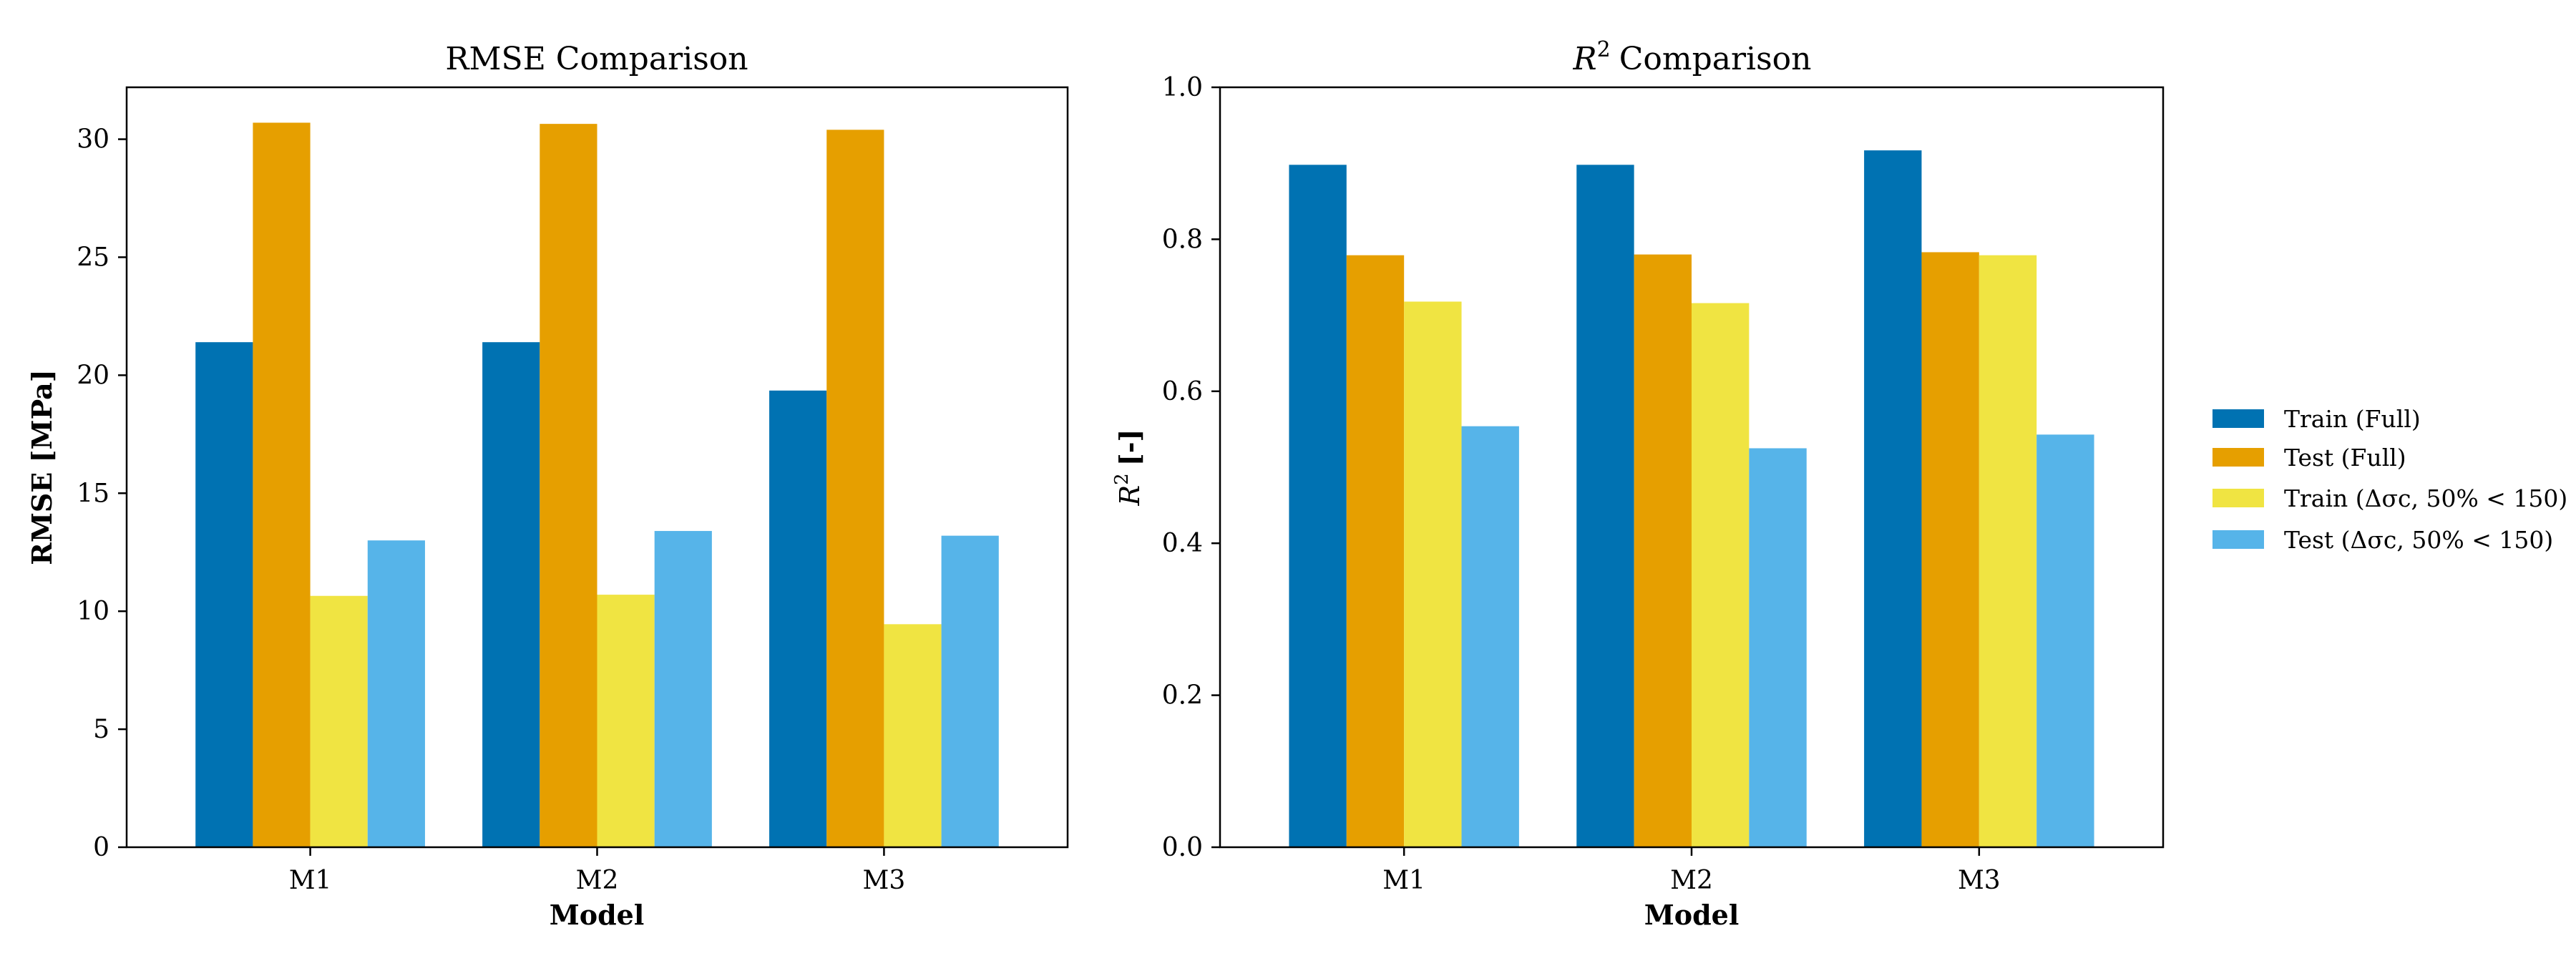  Describe the element at coordinates (1715, 59) in the screenshot. I see `r2-title-rest: Comparison` at that location.